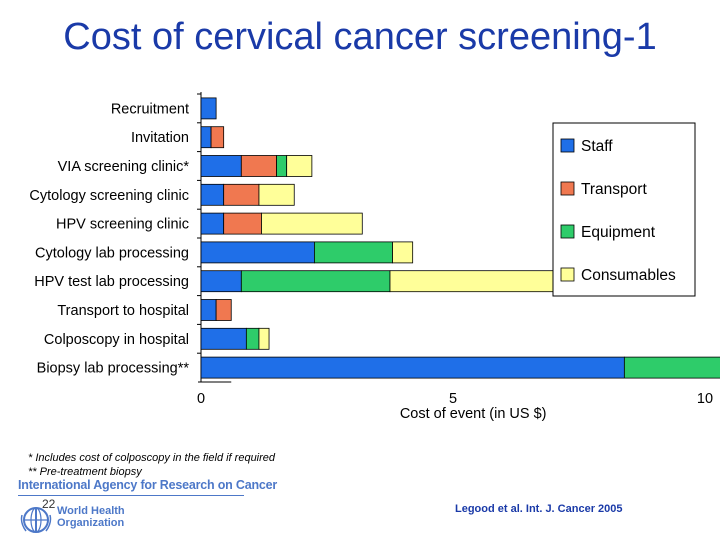 Image resolution: width=720 pixels, height=540 pixels. I want to click on legend-label-equipment: Equipment, so click(618, 232).